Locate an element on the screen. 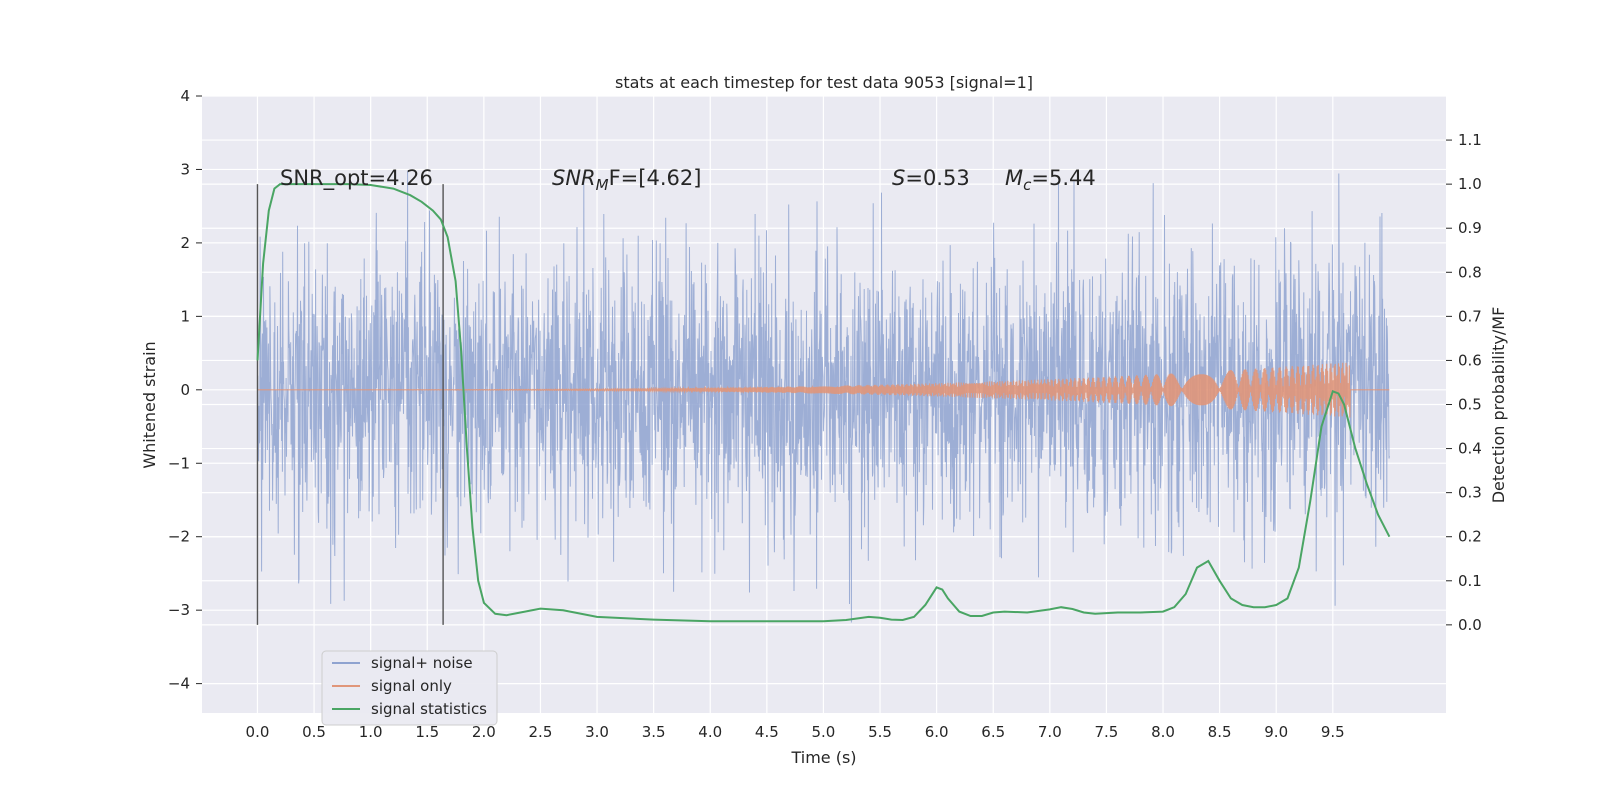 This screenshot has height=800, width=1600. x-tick-label-5: 2.5 is located at coordinates (541, 732).